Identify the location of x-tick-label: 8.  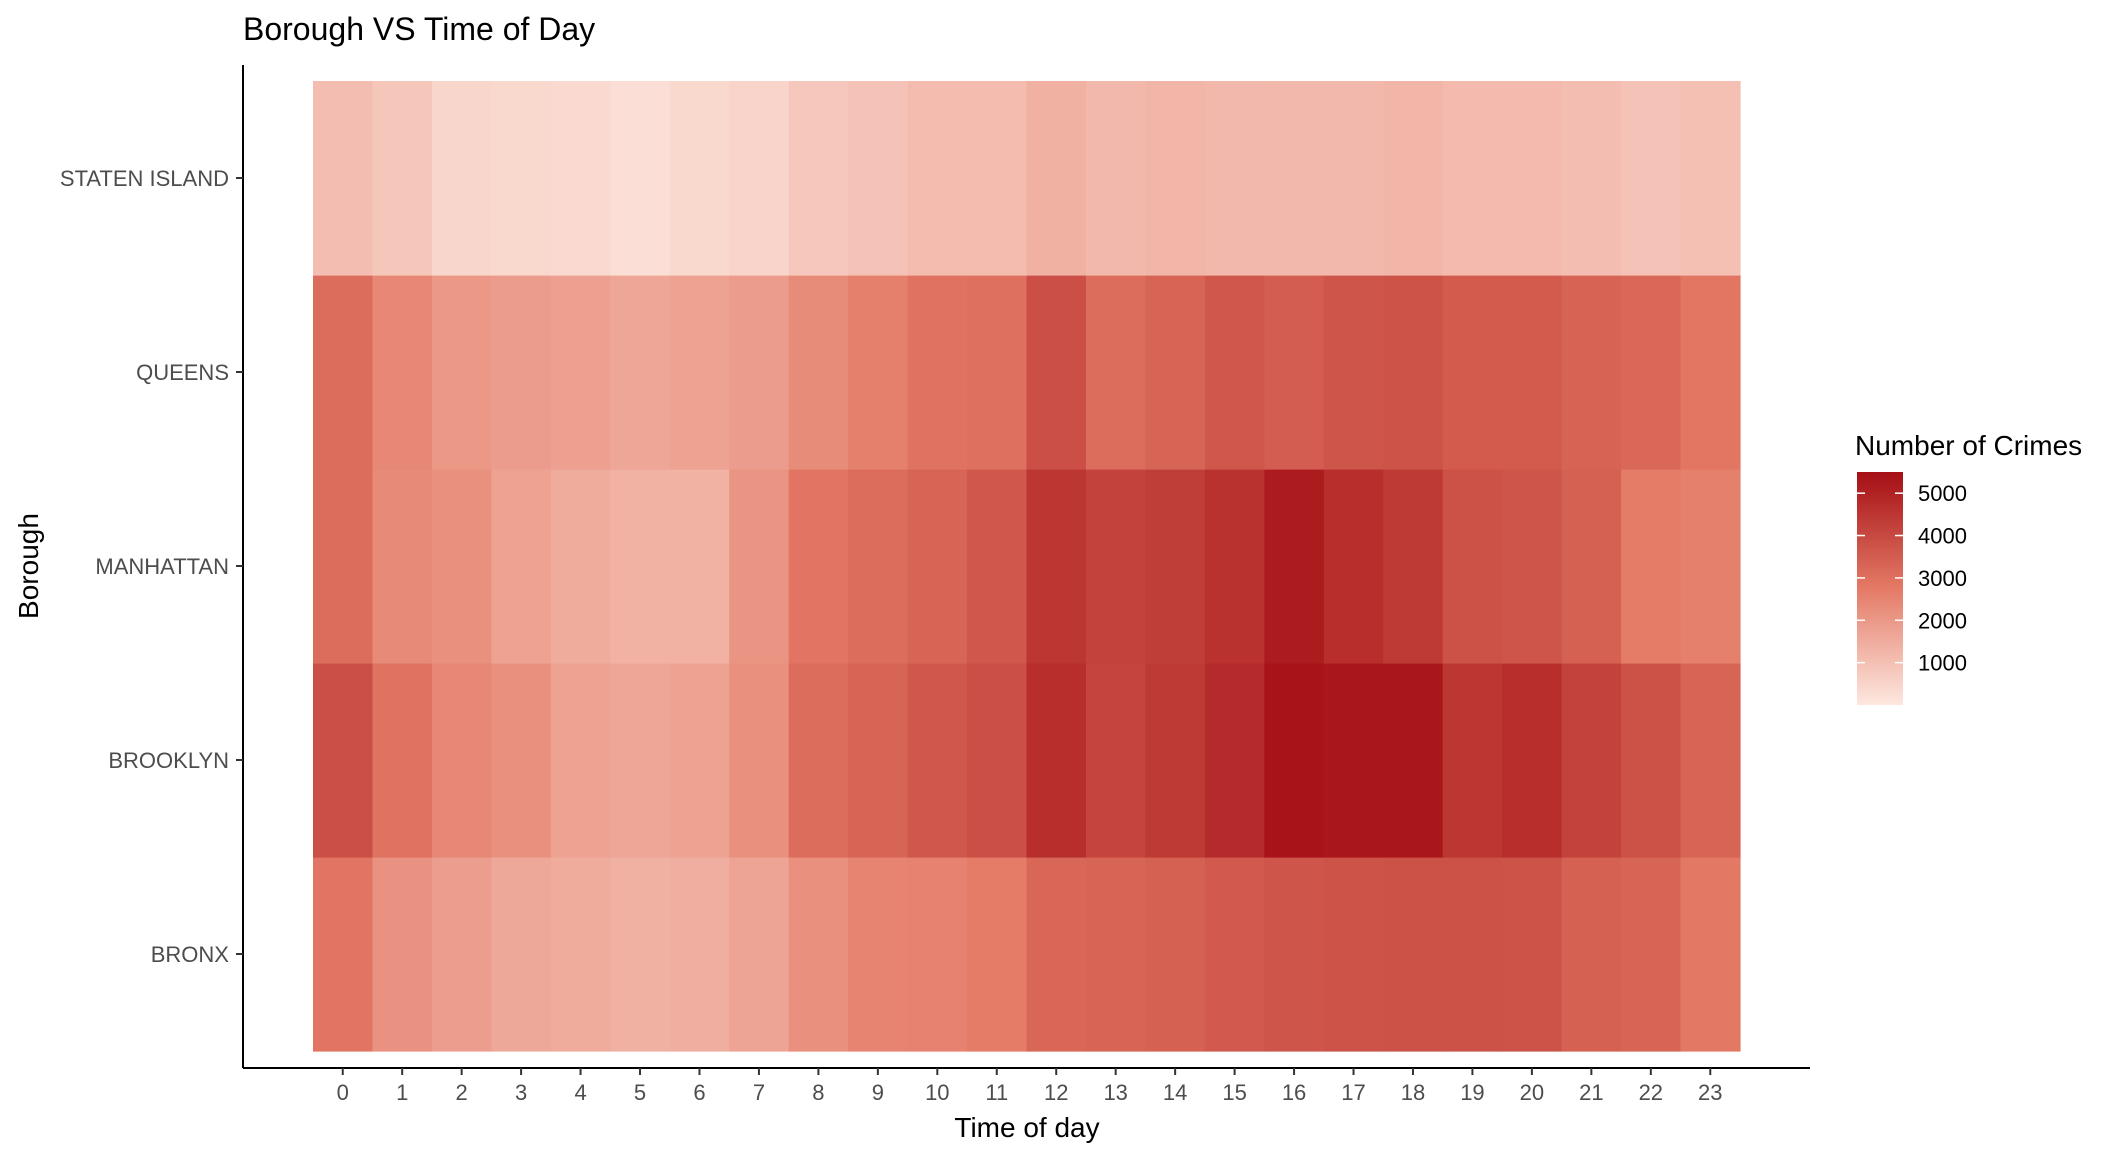
(818, 1092).